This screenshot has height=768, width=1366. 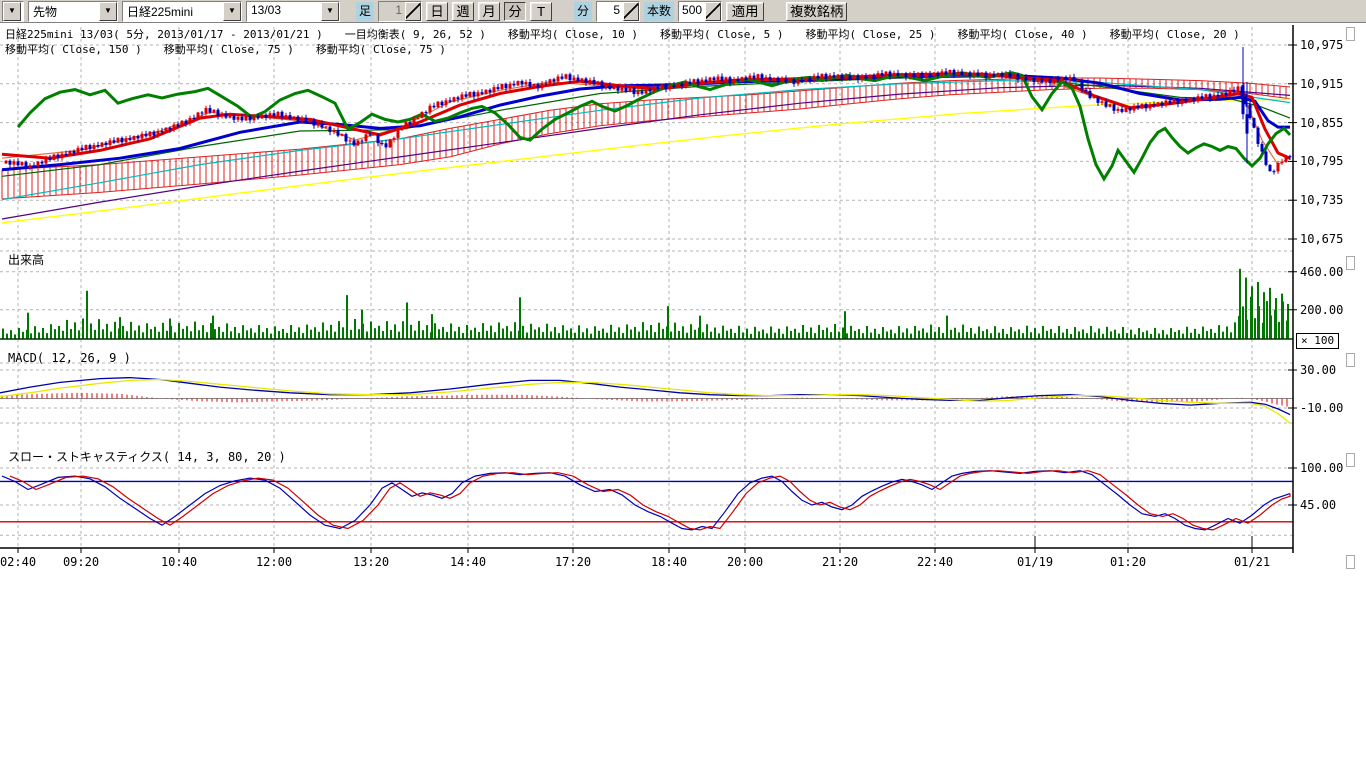 What do you see at coordinates (45, 11) in the screenshot?
I see `instrument-type-value: 先物` at bounding box center [45, 11].